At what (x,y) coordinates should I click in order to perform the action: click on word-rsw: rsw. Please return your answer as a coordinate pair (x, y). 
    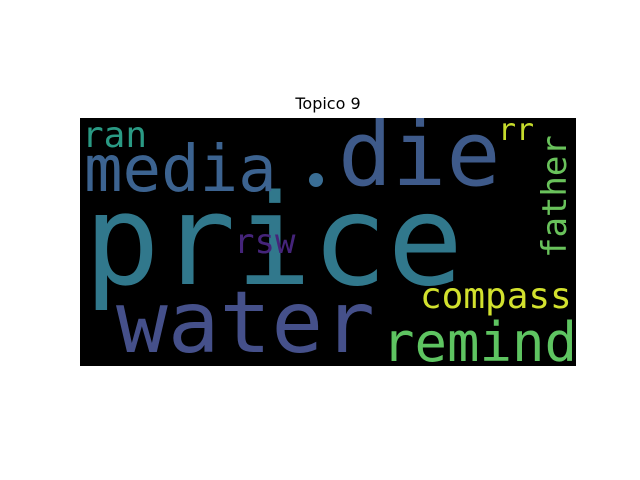
    Looking at the image, I should click on (265, 242).